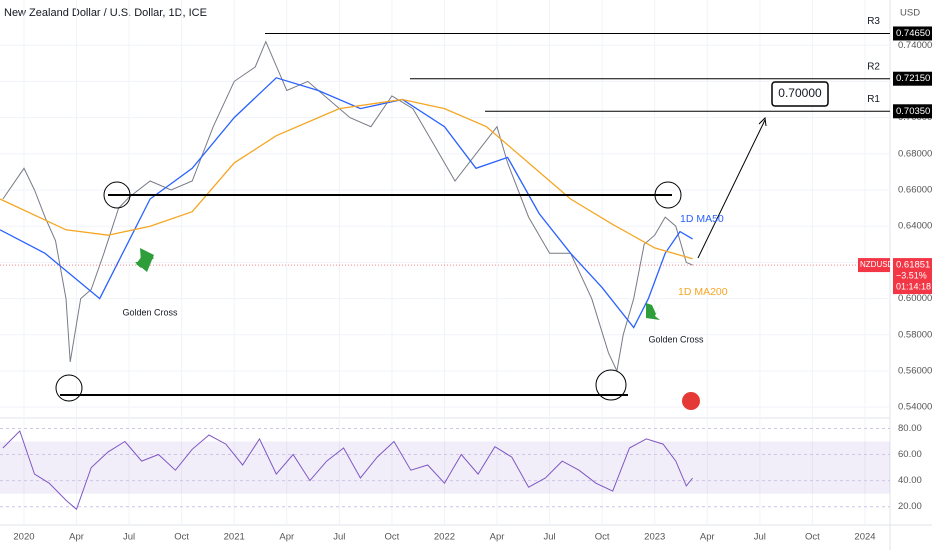 This screenshot has width=932, height=550. Describe the element at coordinates (703, 292) in the screenshot. I see `ma200-label: 1D MA200` at that location.